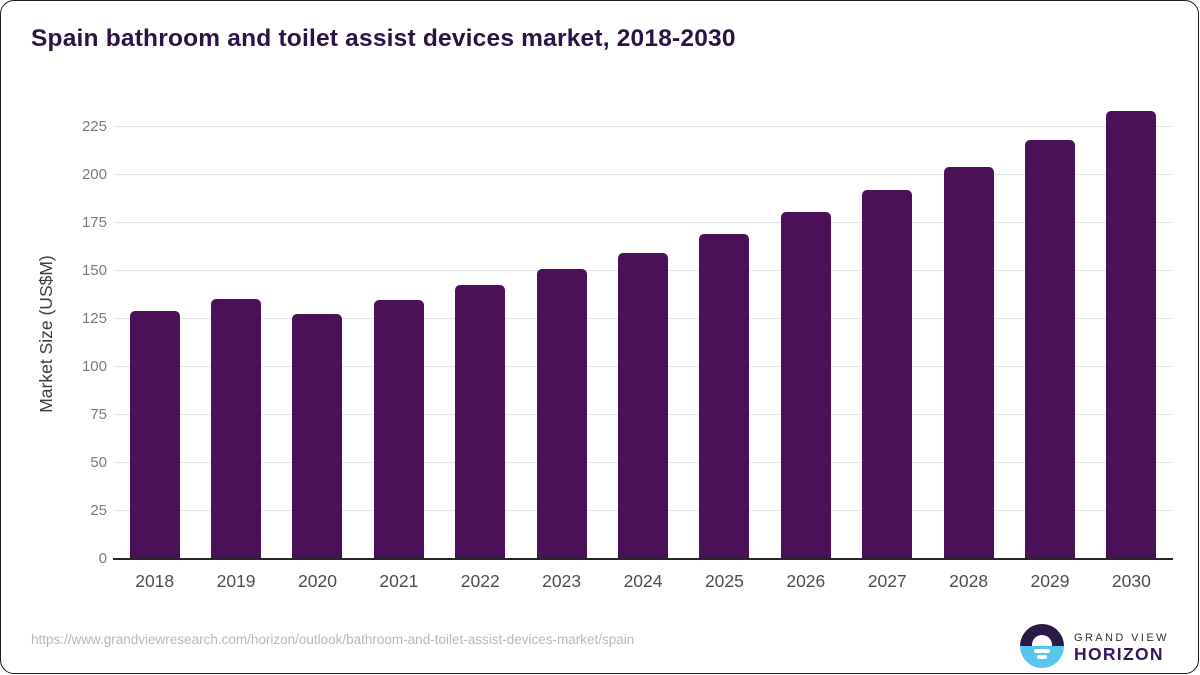 The image size is (1200, 675). What do you see at coordinates (398, 429) in the screenshot?
I see `bar-2021` at bounding box center [398, 429].